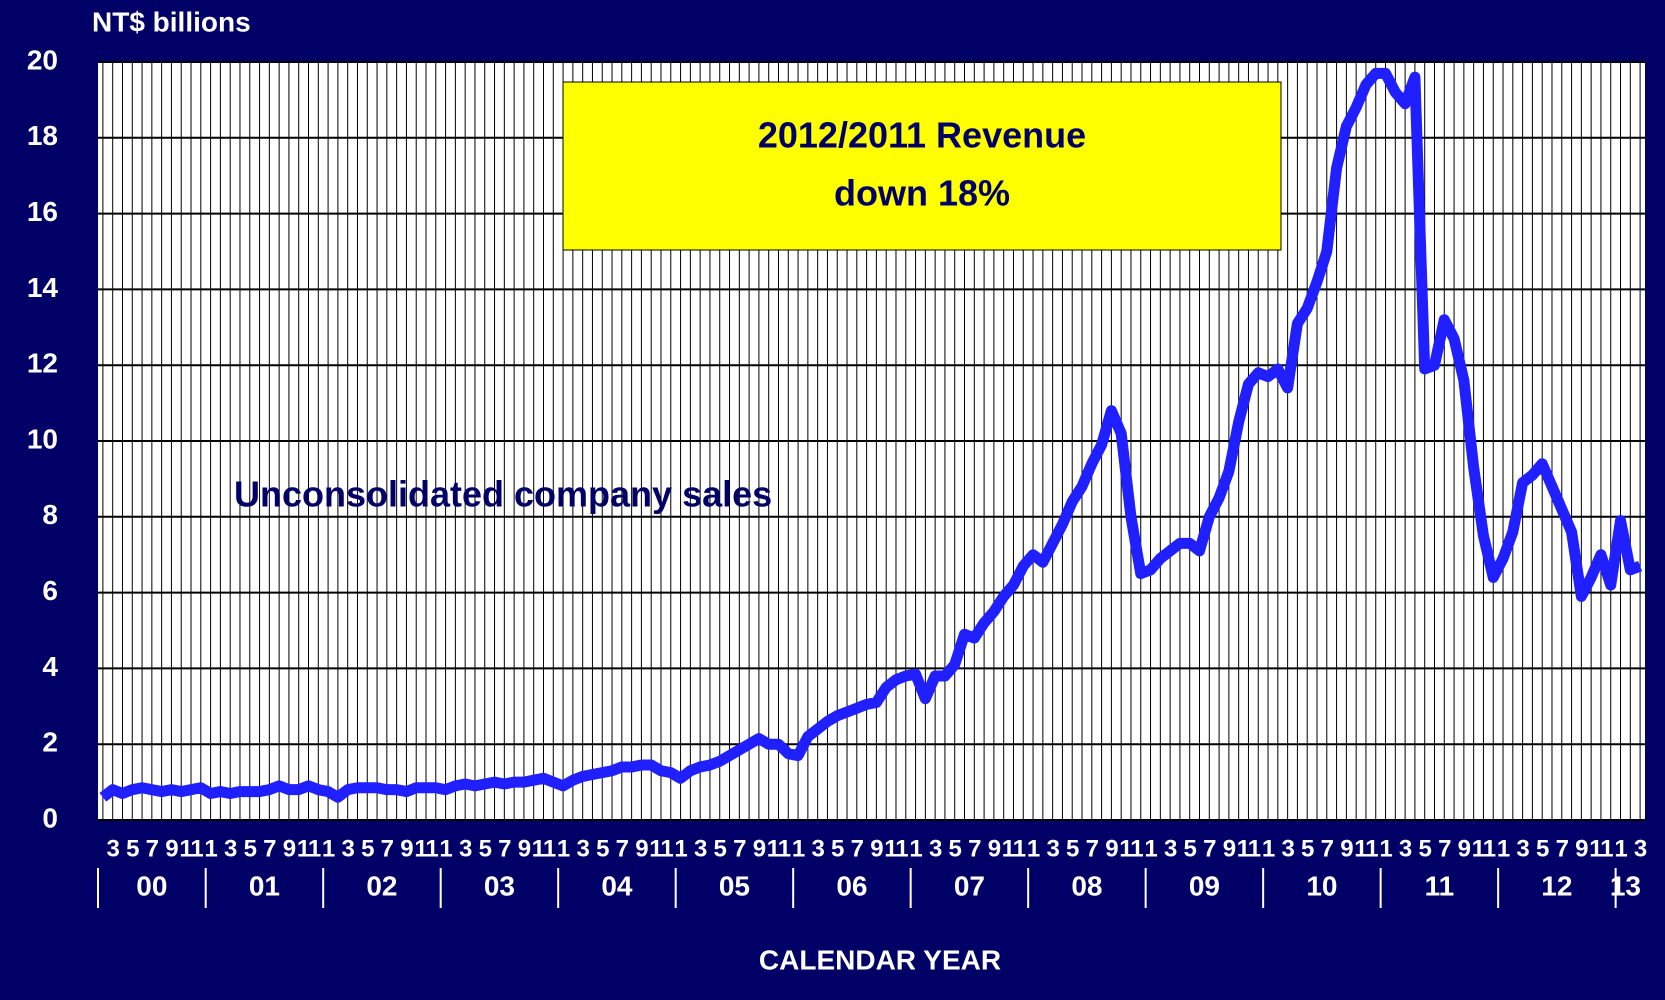  What do you see at coordinates (1556, 885) in the screenshot?
I see `year-label: 12` at bounding box center [1556, 885].